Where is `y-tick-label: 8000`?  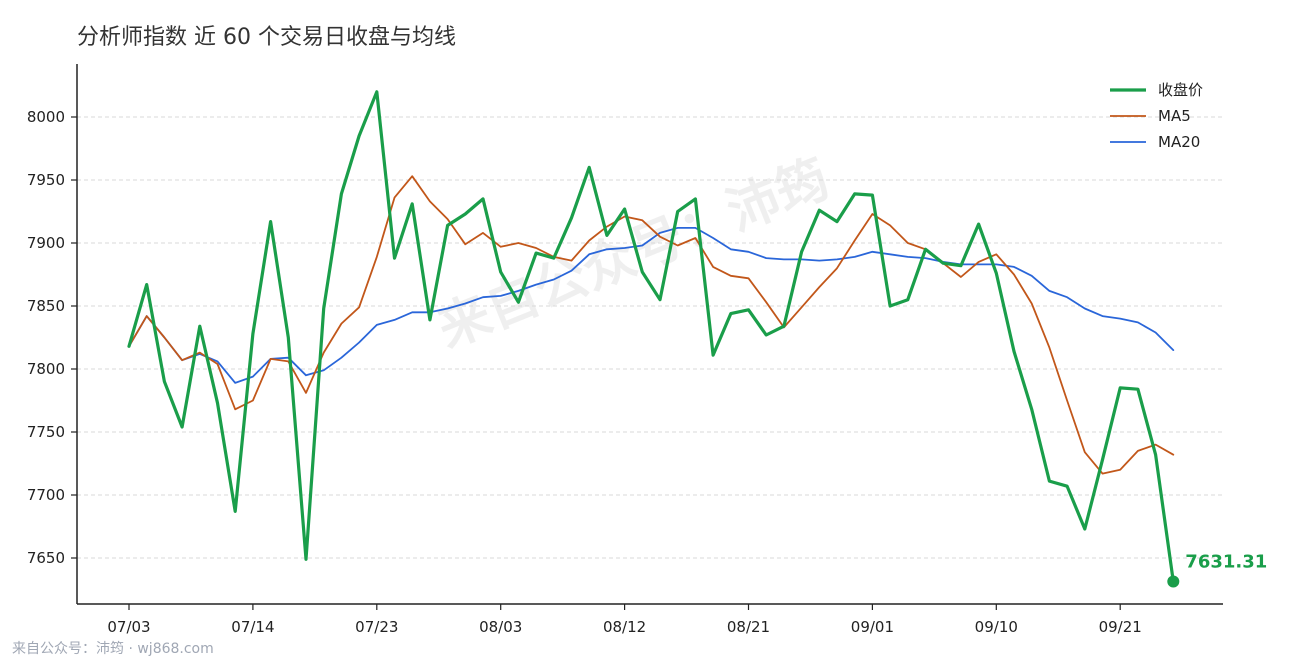
y-tick-label: 8000 is located at coordinates (46, 117).